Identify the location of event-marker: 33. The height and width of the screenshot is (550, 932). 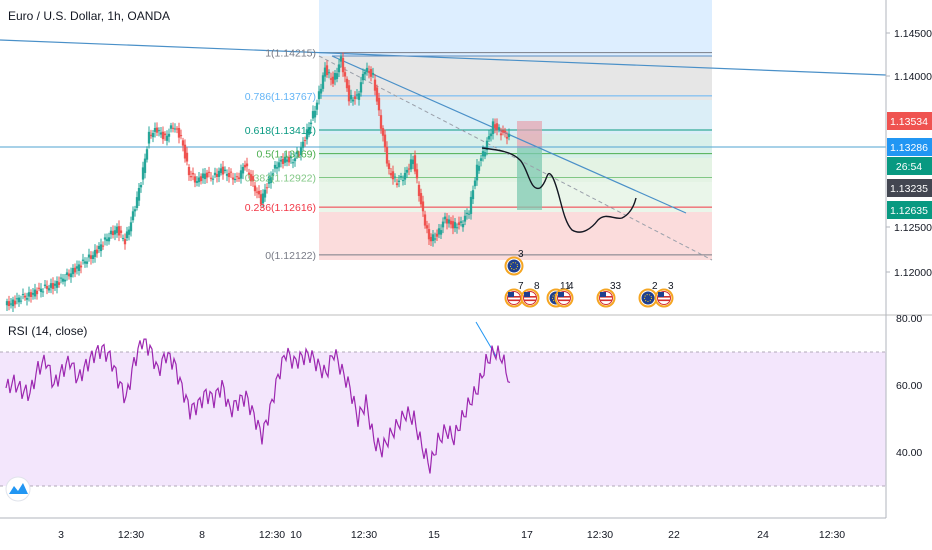
(609, 294).